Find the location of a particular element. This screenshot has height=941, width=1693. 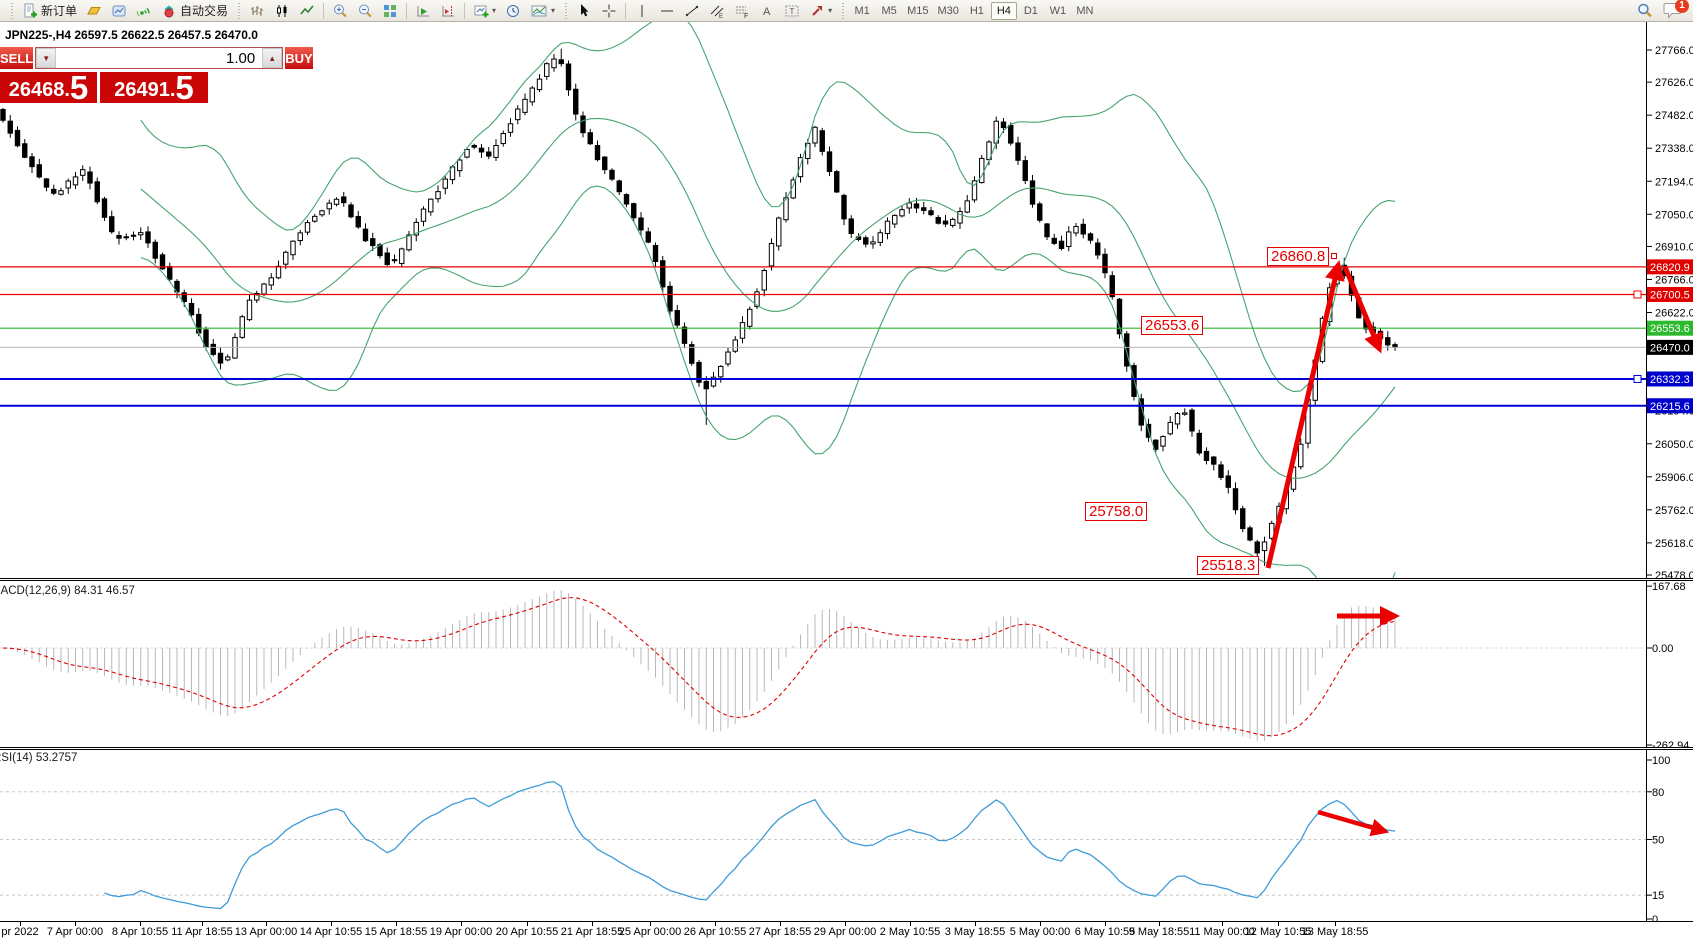

time-axis-label: 26 Apr 10:55 is located at coordinates (715, 932).